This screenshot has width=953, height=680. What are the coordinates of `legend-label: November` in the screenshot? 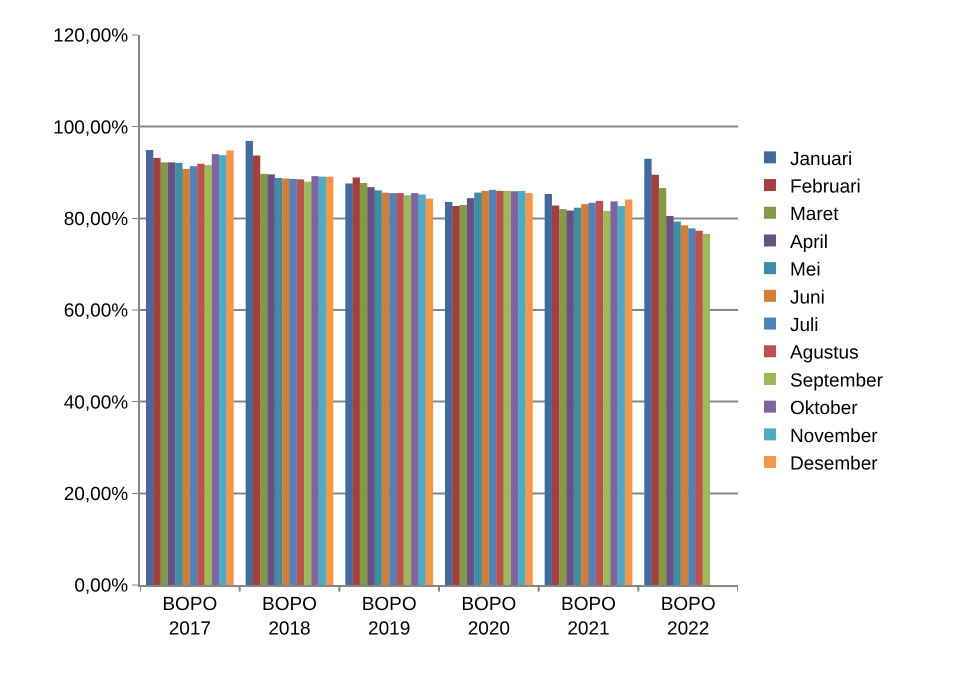 It's located at (834, 436).